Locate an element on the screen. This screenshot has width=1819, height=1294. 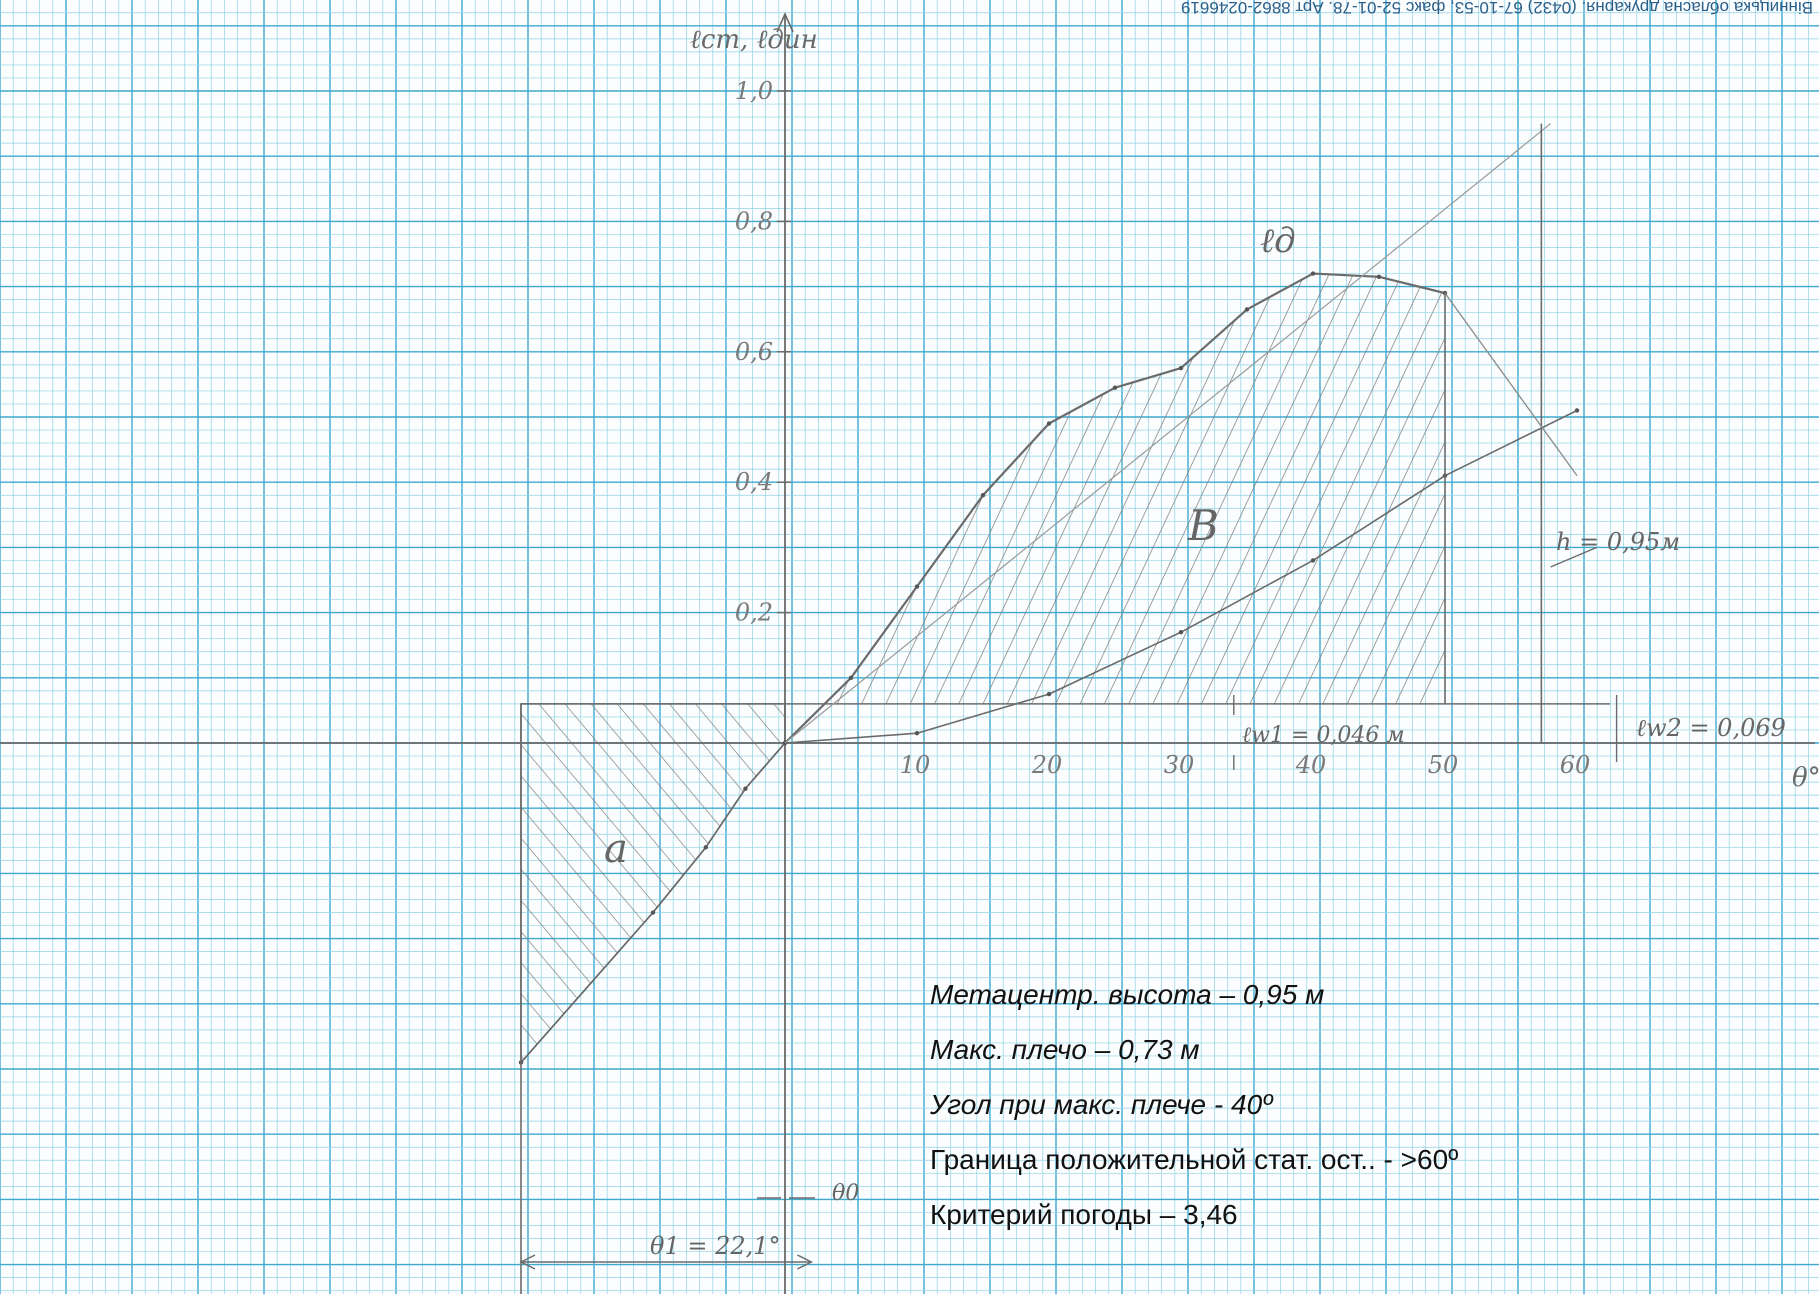
area-a-hatch is located at coordinates (653, 884).